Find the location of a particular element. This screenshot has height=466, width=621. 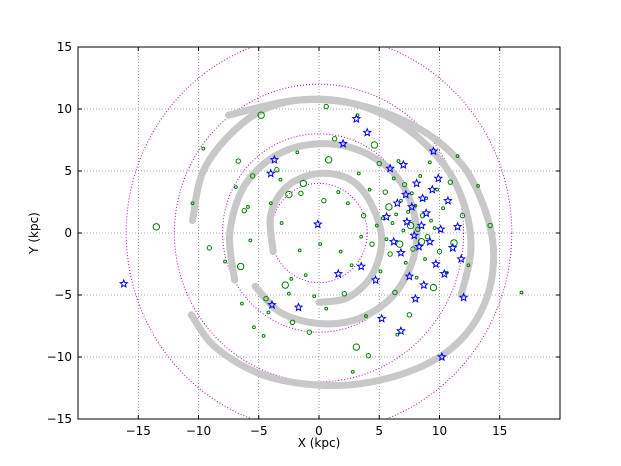

y-tick-label: −5 is located at coordinates (63, 295).